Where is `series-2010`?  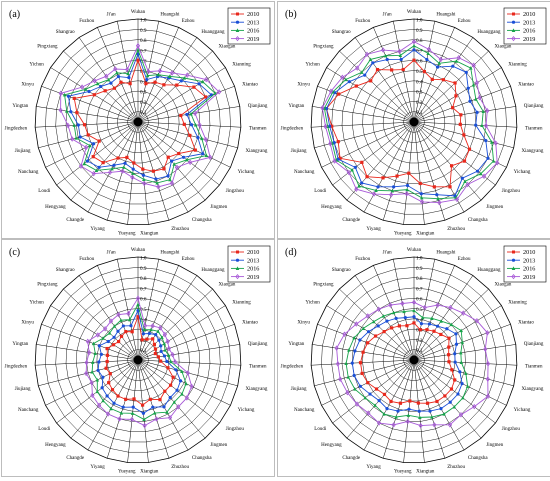
series-2010 is located at coordinates (398, 123).